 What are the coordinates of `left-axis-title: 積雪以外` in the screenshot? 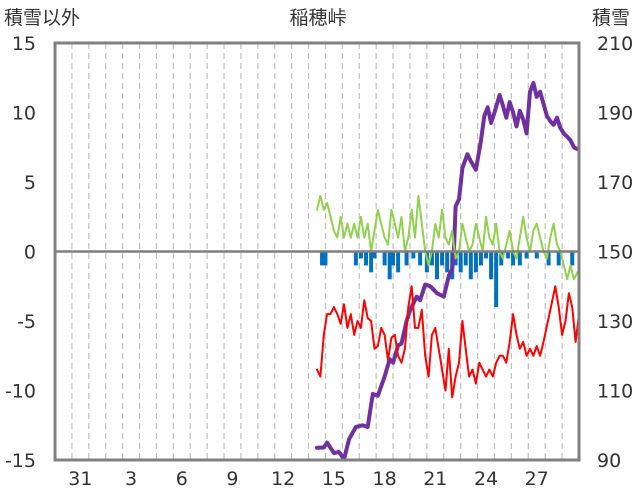 It's located at (42, 18).